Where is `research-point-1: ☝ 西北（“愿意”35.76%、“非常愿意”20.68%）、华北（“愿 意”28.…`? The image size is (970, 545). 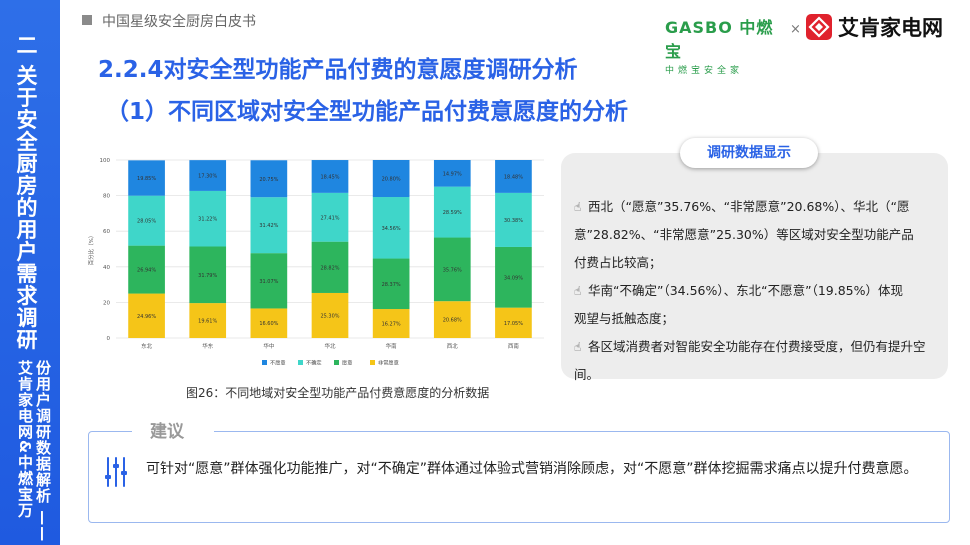 research-point-1: ☝ 西北（“愿意”35.76%、“非常愿意”20.68%）、华北（“愿 意”28.… is located at coordinates (757, 235).